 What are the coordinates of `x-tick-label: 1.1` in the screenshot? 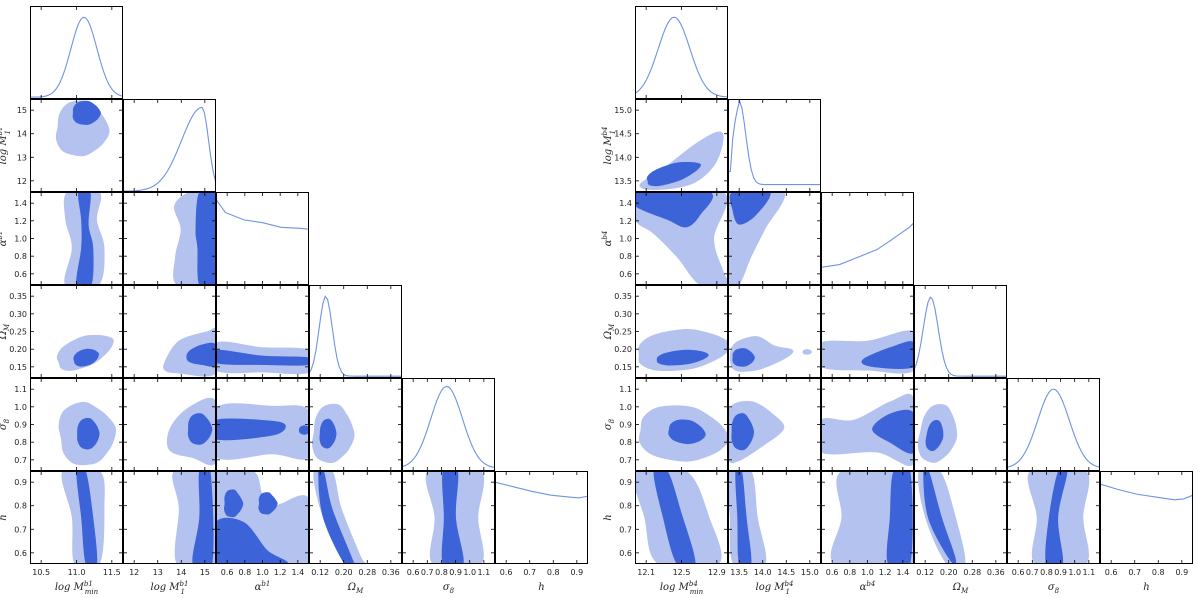 It's located at (1088, 572).